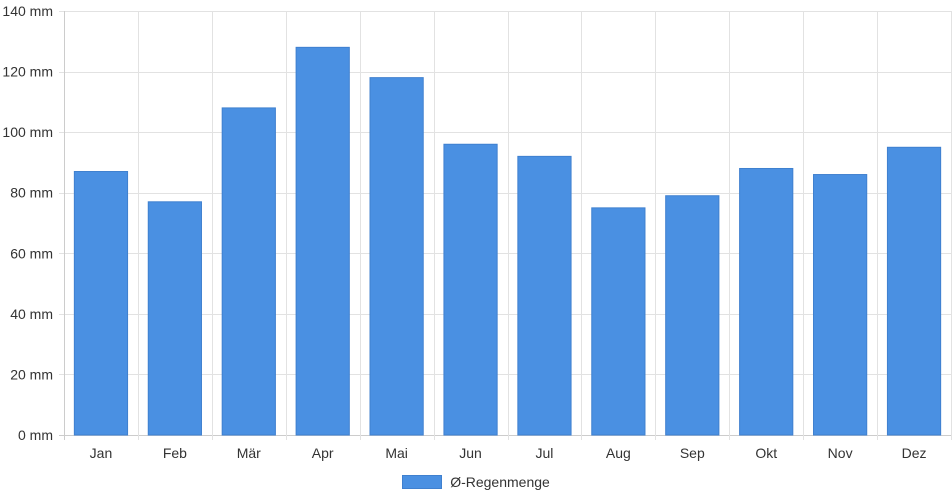 This screenshot has height=500, width=952. I want to click on x-tick-label: Mär, so click(249, 453).